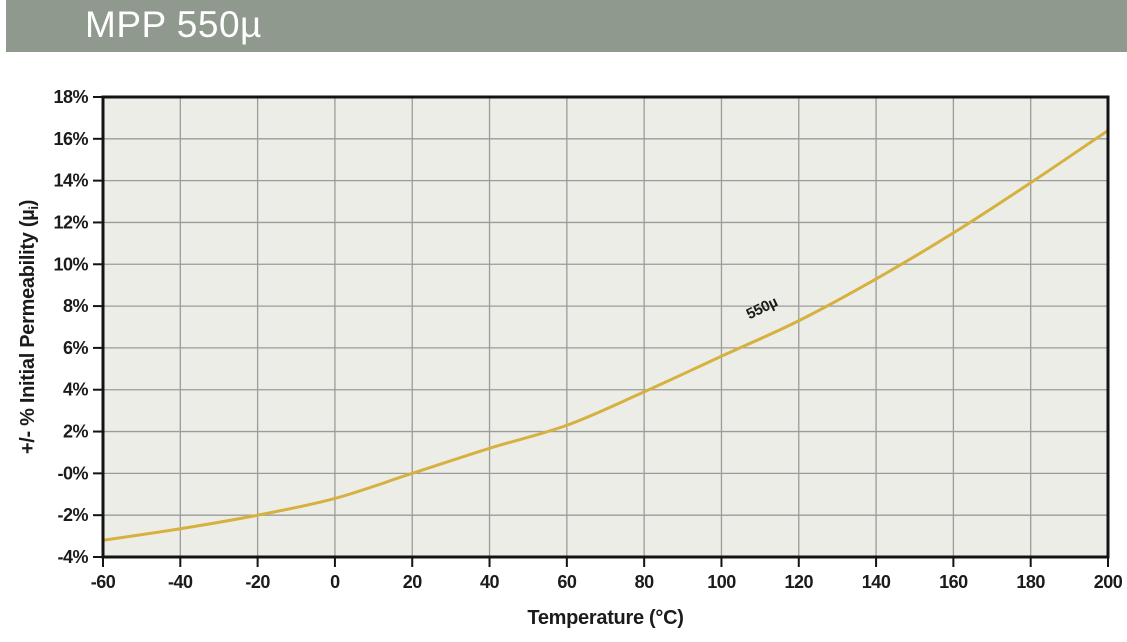  What do you see at coordinates (953, 582) in the screenshot?
I see `x-tick-label: 160` at bounding box center [953, 582].